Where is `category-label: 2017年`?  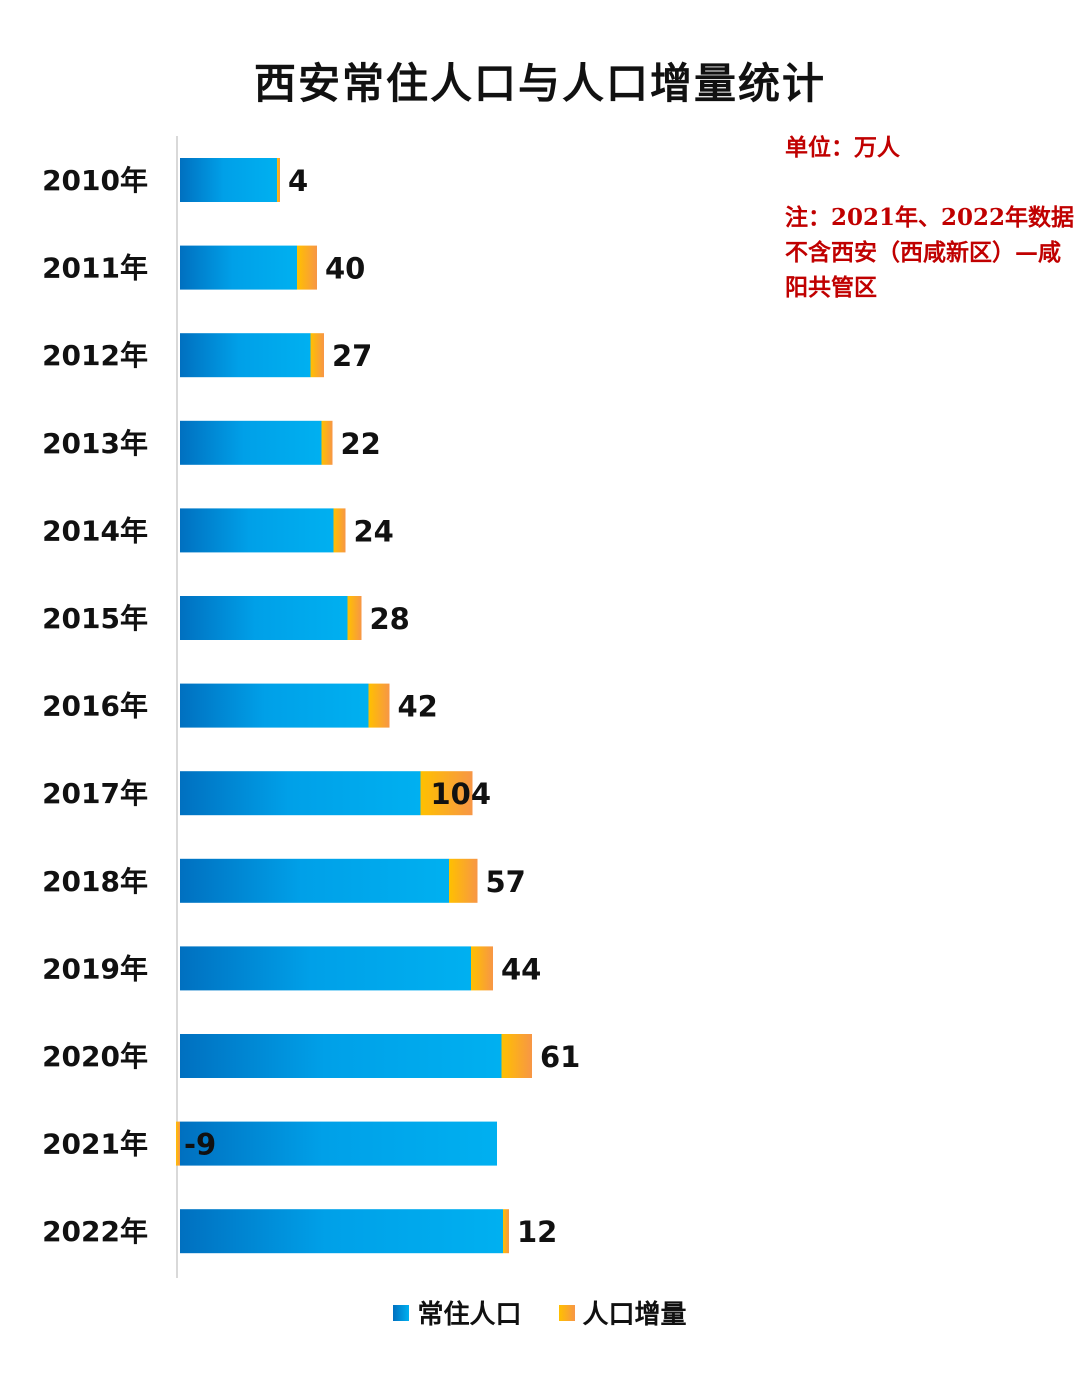 category-label: 2017年 is located at coordinates (95, 793).